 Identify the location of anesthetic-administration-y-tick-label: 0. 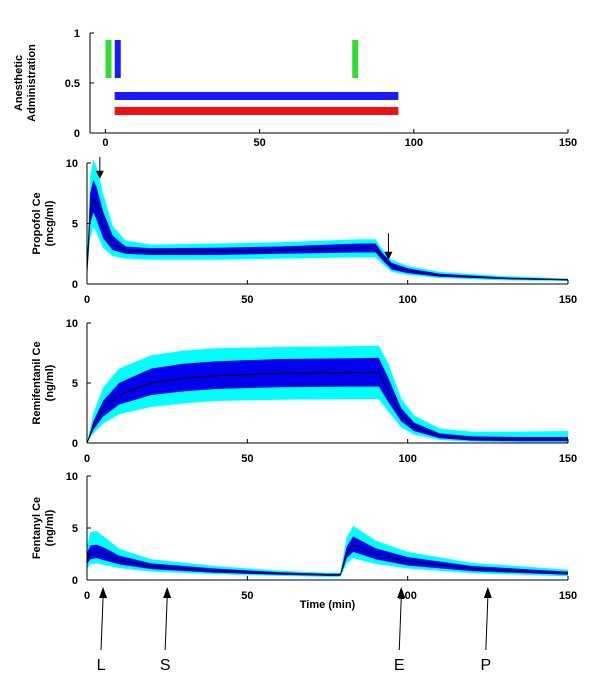
(77, 134).